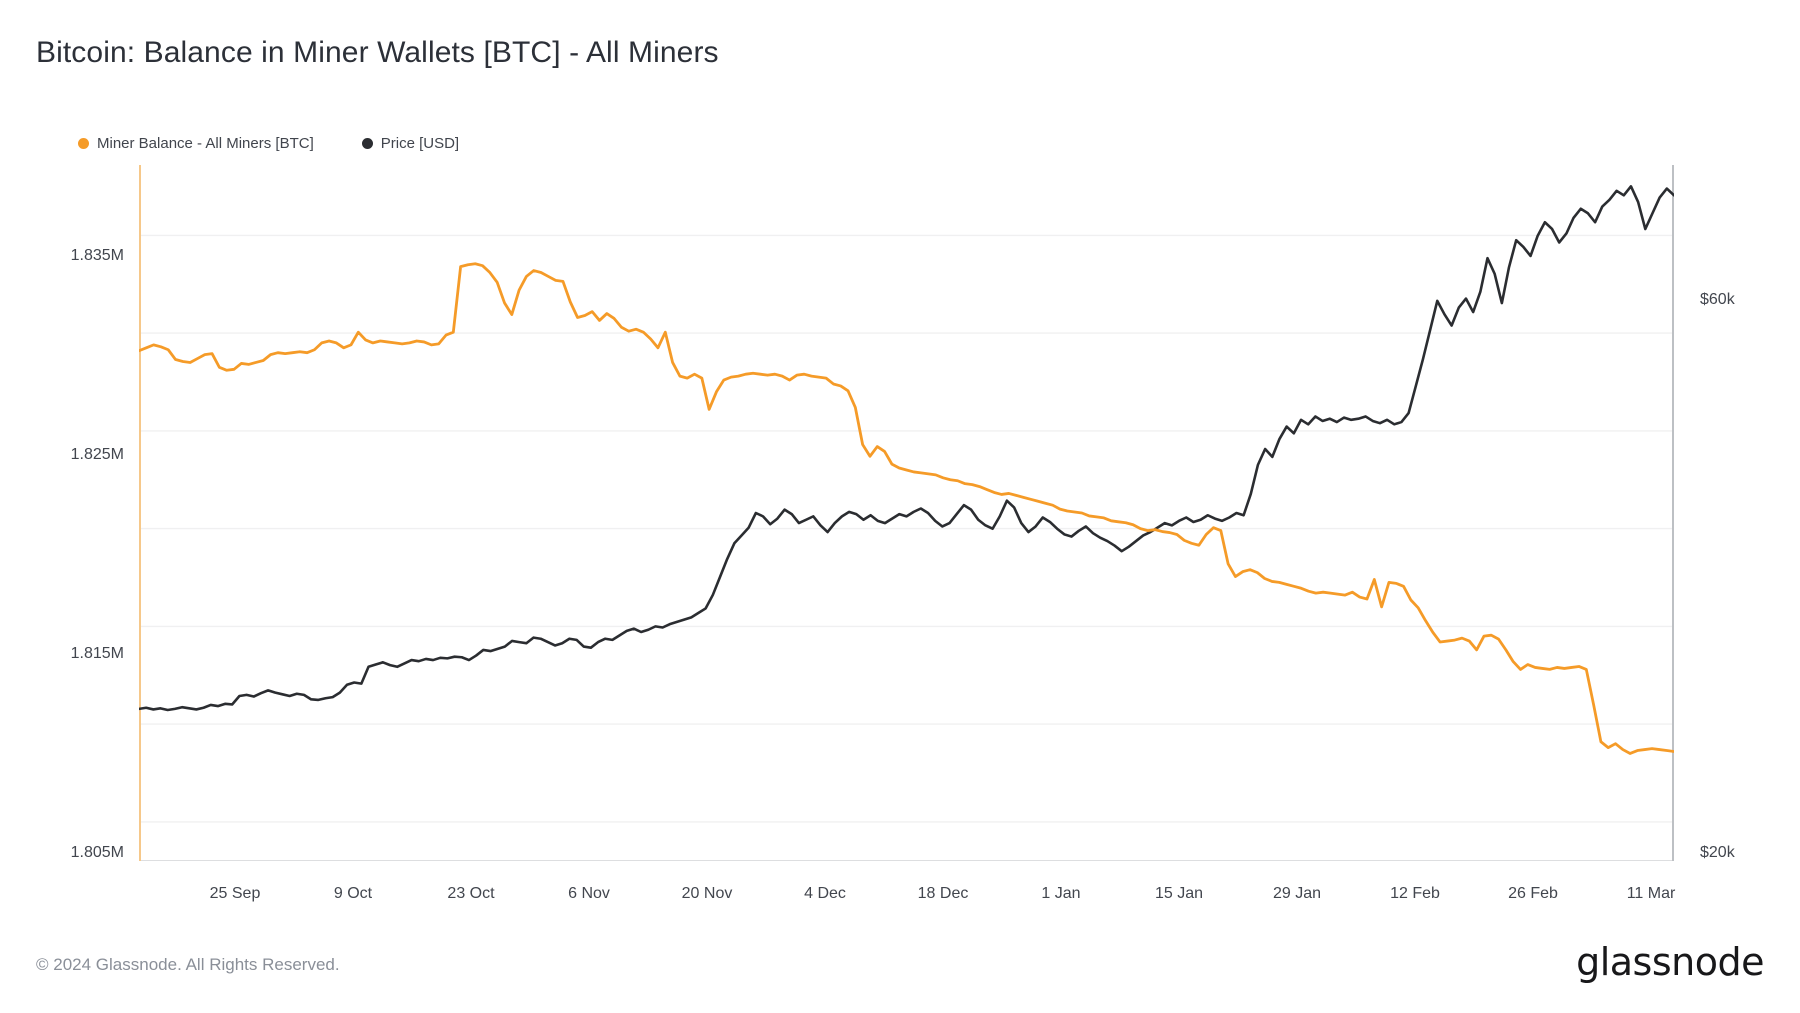 The width and height of the screenshot is (1800, 1013). What do you see at coordinates (1670, 962) in the screenshot?
I see `glassnode-logo: glassnode` at bounding box center [1670, 962].